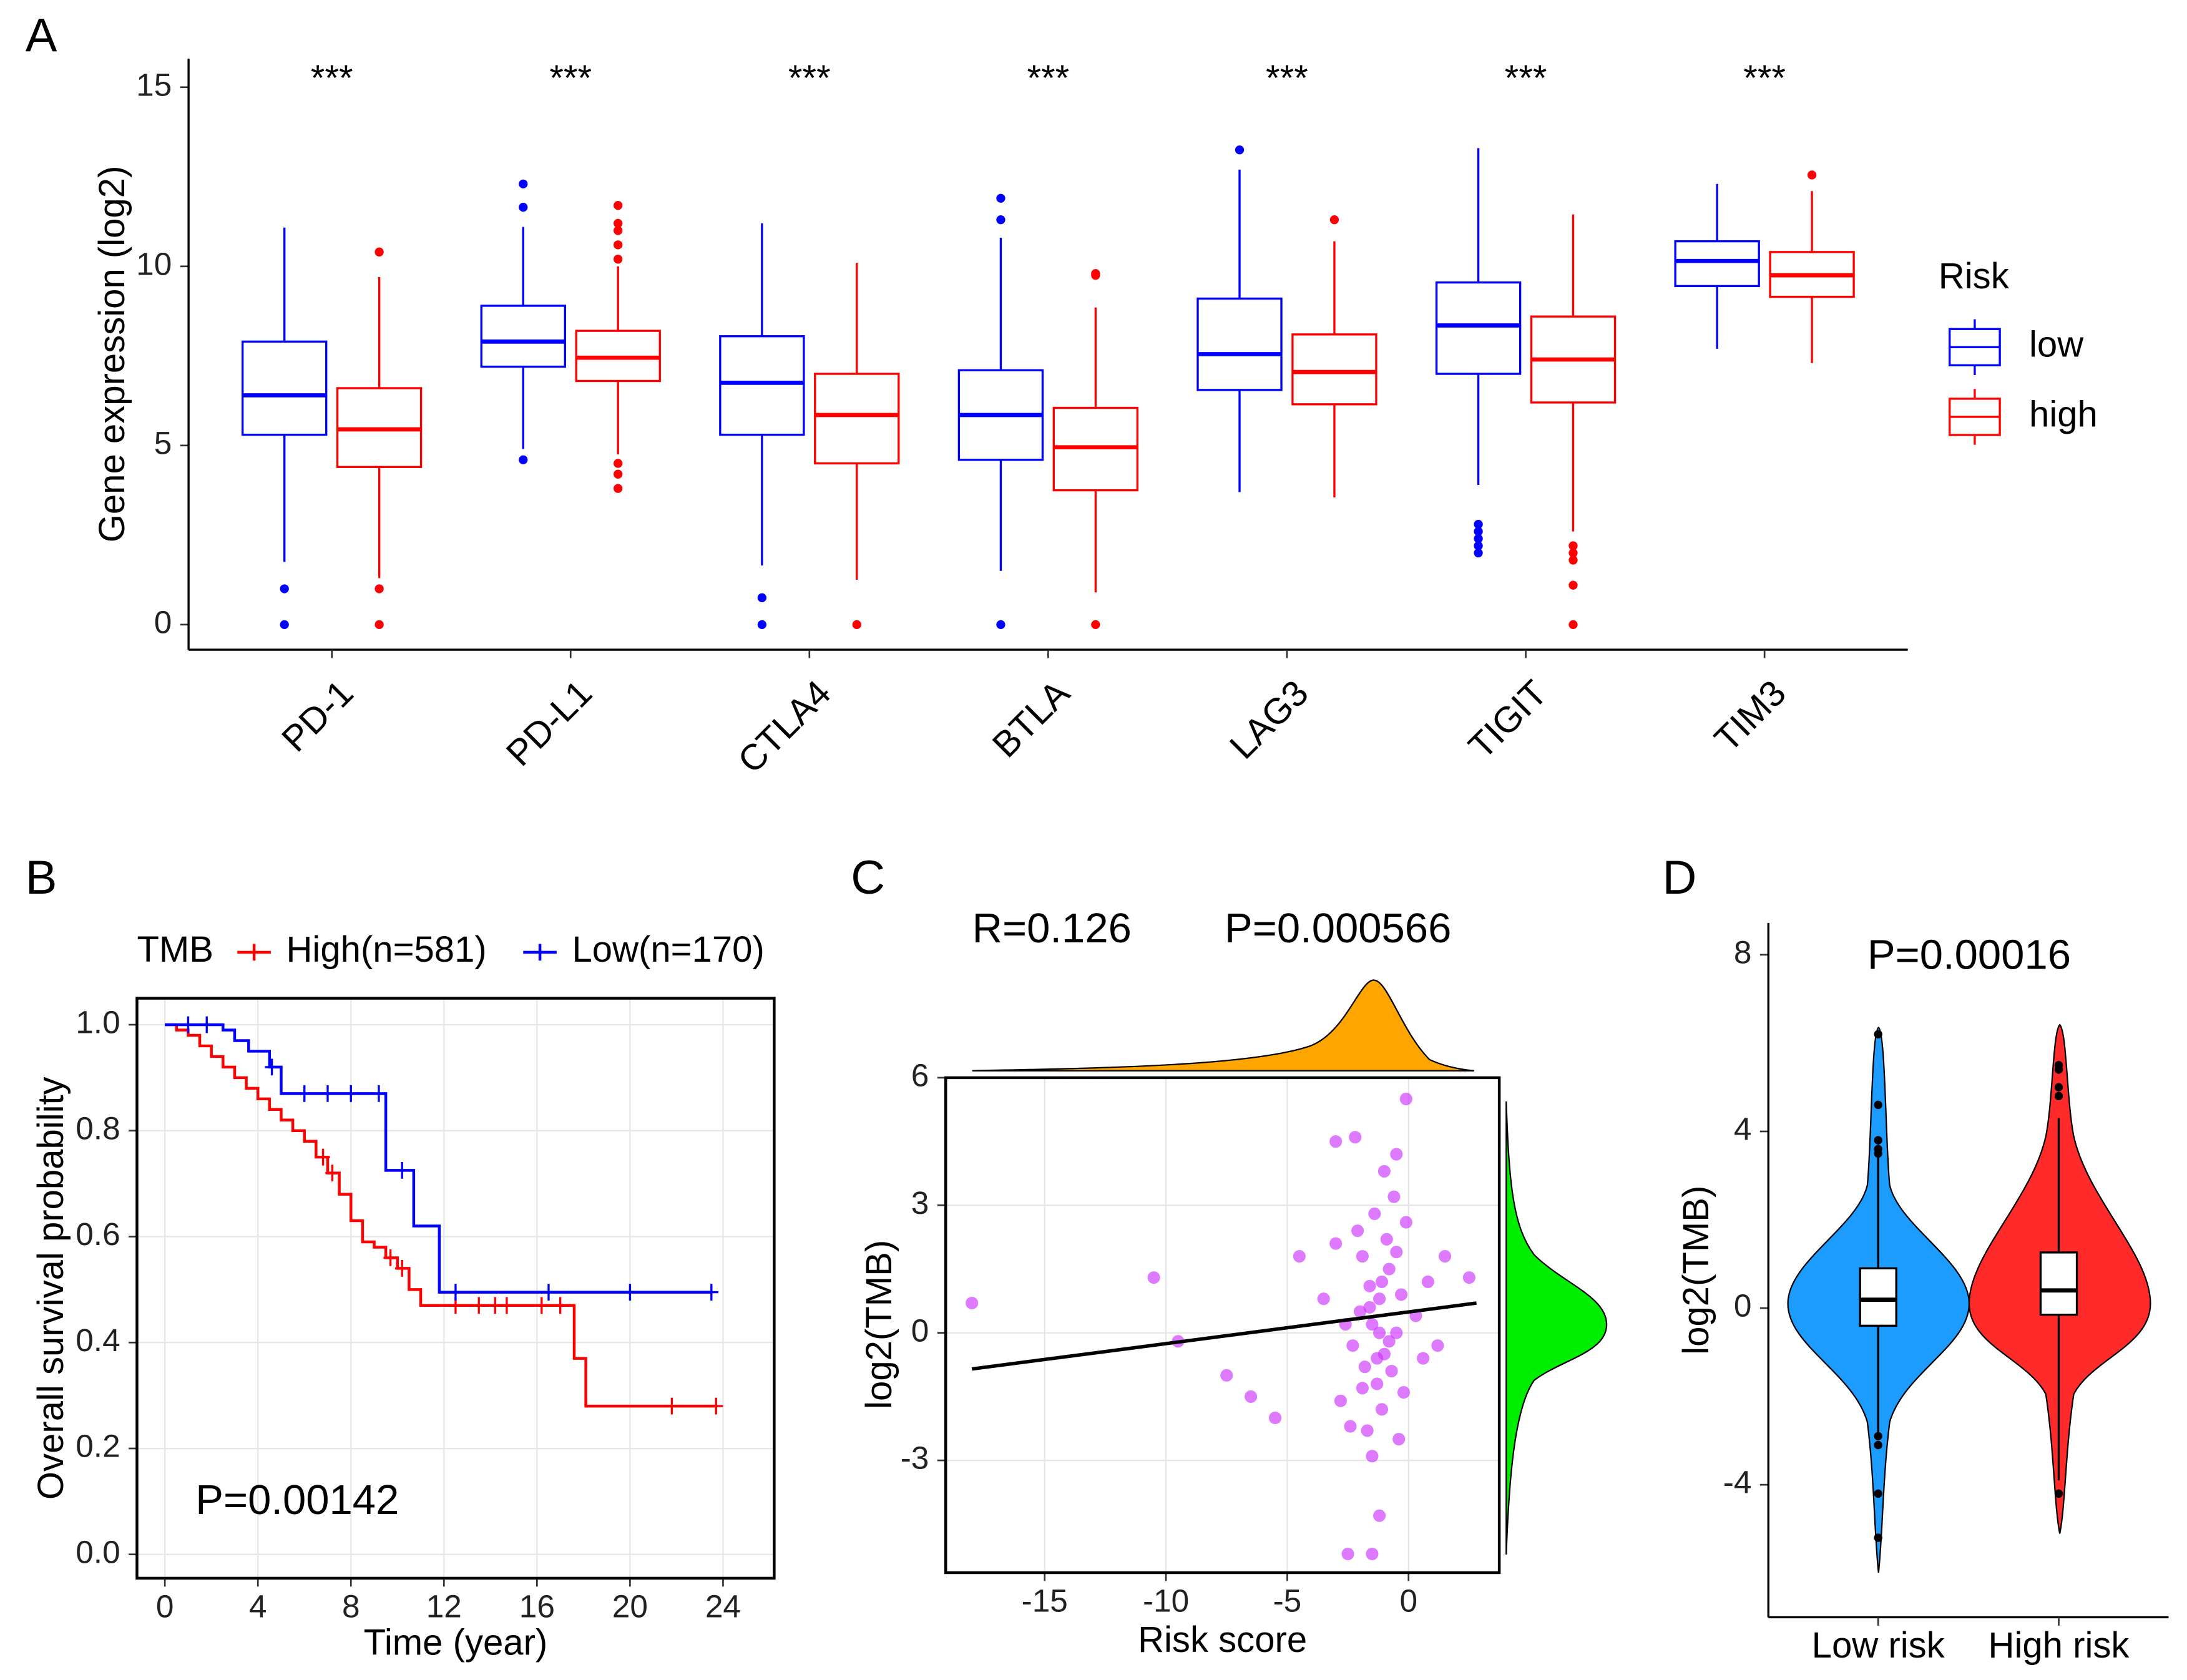 This screenshot has height=1680, width=2187. What do you see at coordinates (1052, 928) in the screenshot?
I see `annotation: R=0.126` at bounding box center [1052, 928].